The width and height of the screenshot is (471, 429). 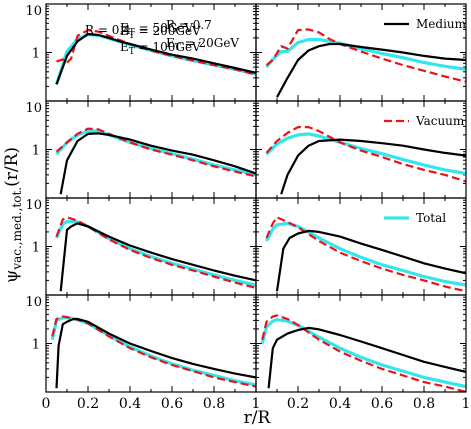 I want to click on panel-1-1: Vacuum, so click(x=361, y=149).